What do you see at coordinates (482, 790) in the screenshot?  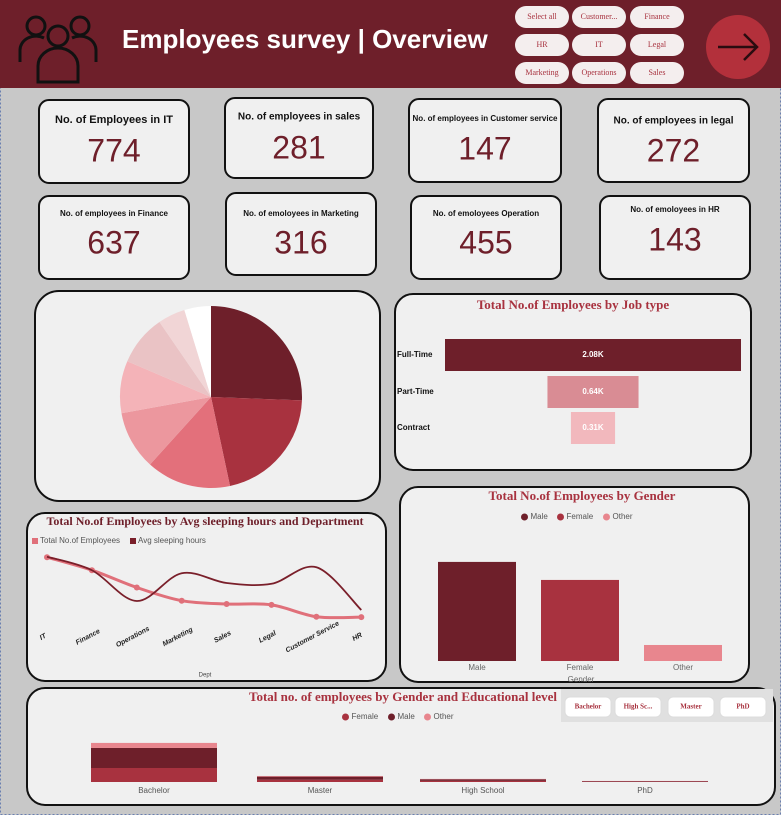 I see `x-tick-label: High School` at bounding box center [482, 790].